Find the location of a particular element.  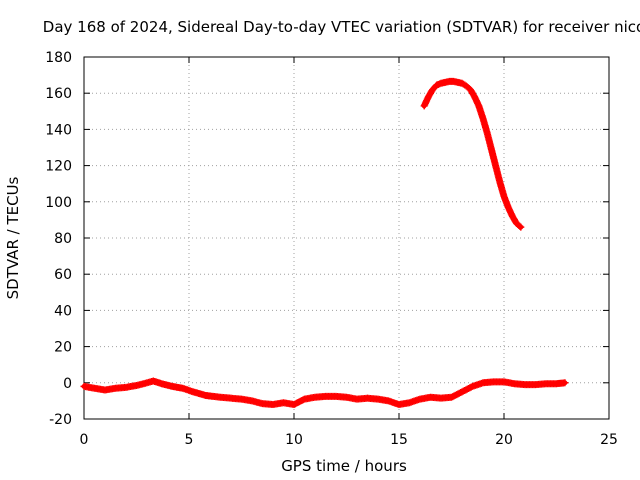

y-tick-label: 160 is located at coordinates (58, 94).